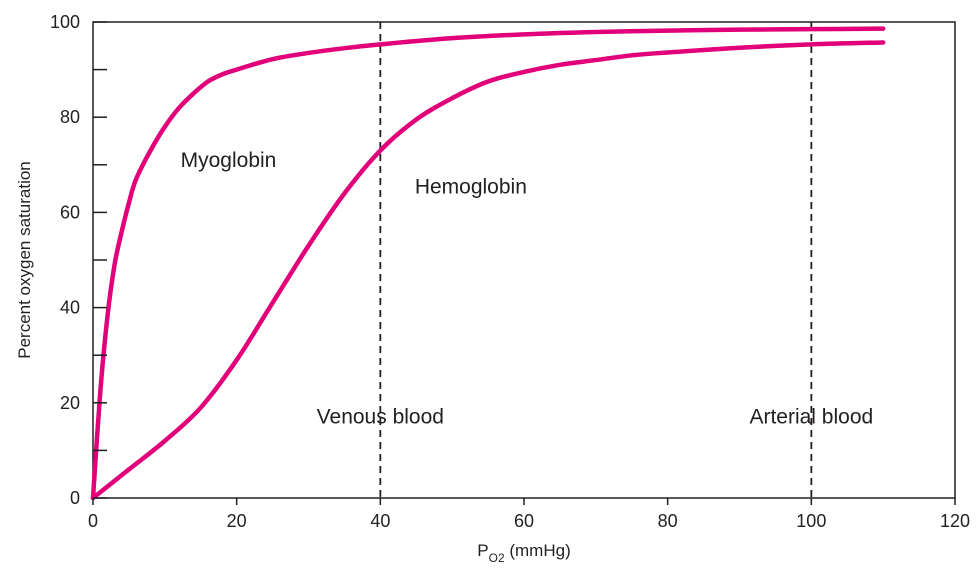 The image size is (980, 568). Describe the element at coordinates (78, 260) in the screenshot. I see `y-axis-ticks: 0 20 40 60 80 100` at that location.